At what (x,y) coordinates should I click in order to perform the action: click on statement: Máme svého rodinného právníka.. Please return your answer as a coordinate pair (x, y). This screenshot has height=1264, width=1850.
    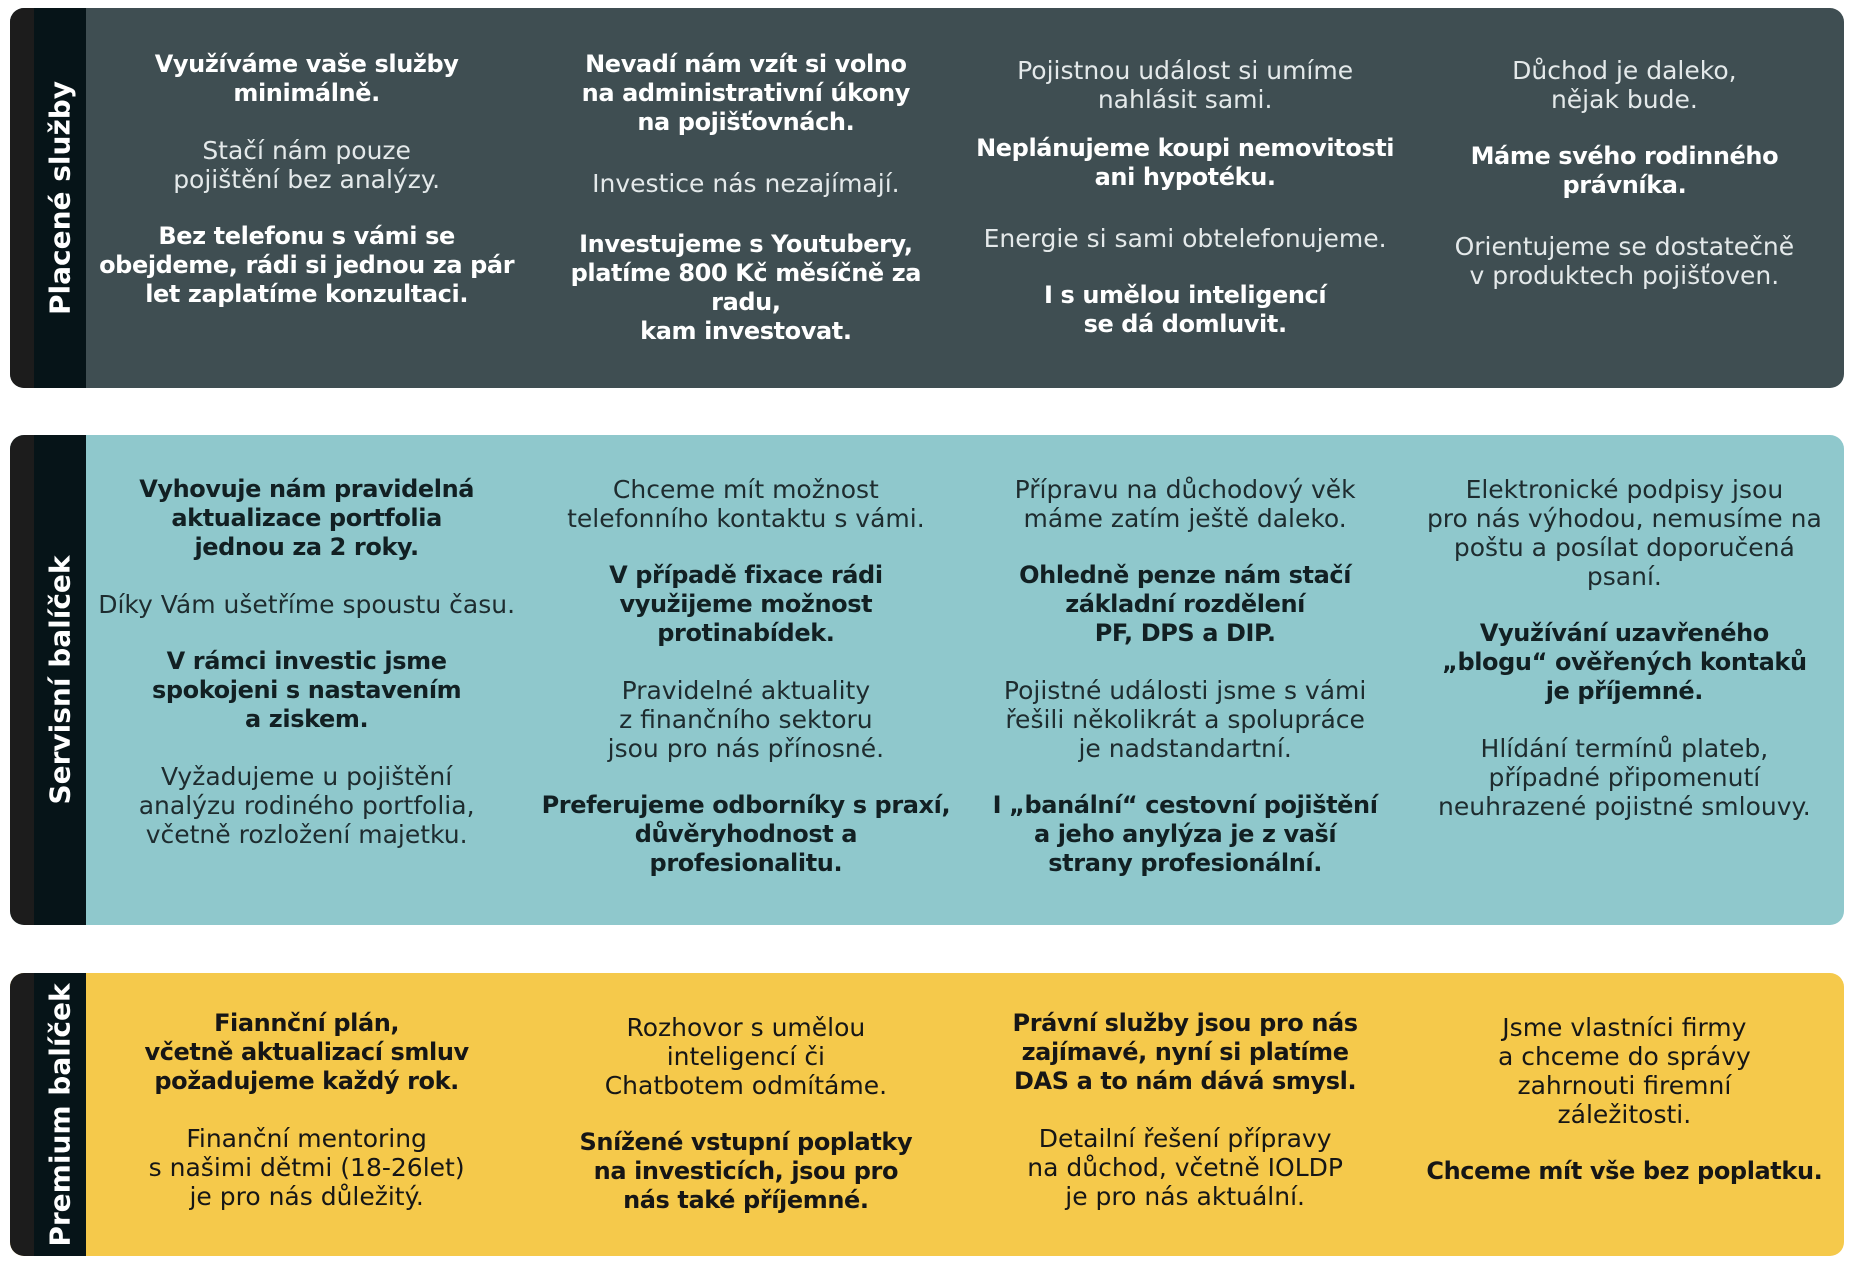
    Looking at the image, I should click on (1624, 170).